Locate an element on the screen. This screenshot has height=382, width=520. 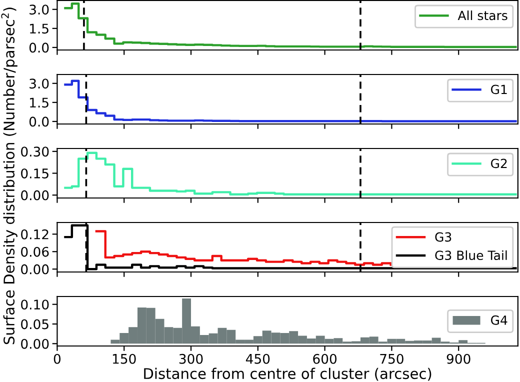
y-tick-label: 0.10 is located at coordinates (35, 305).